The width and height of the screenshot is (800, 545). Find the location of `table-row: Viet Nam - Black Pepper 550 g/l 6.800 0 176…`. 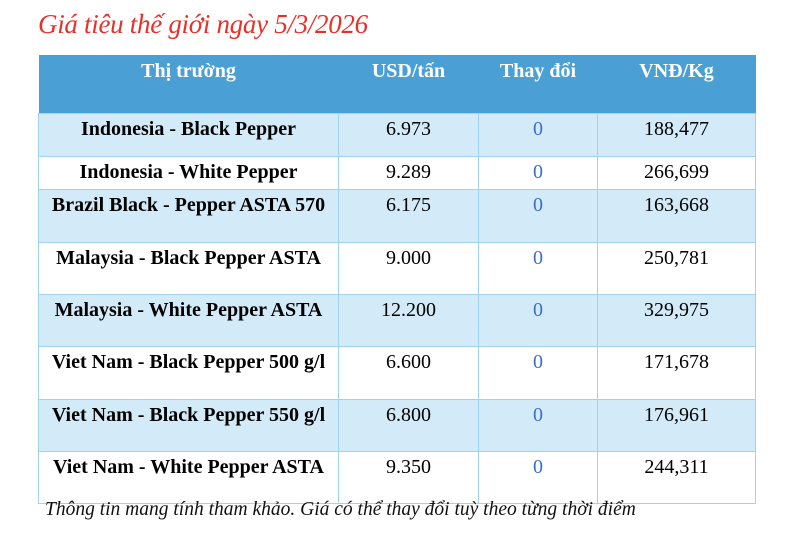

table-row: Viet Nam - Black Pepper 550 g/l 6.800 0 176… is located at coordinates (397, 425).